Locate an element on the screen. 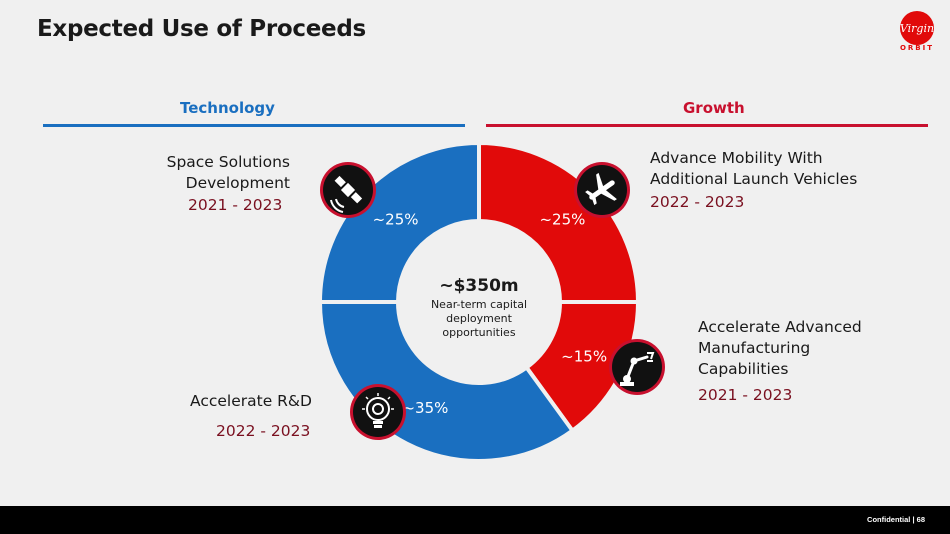 The width and height of the screenshot is (950, 534). logo-wordmark: ORBIT is located at coordinates (917, 48).